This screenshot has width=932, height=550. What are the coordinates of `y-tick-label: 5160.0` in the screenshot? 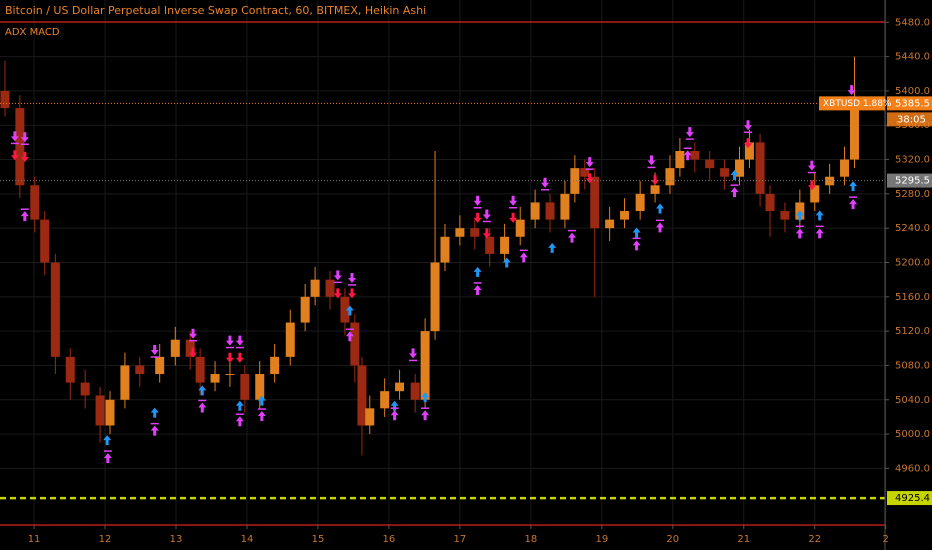 It's located at (912, 297).